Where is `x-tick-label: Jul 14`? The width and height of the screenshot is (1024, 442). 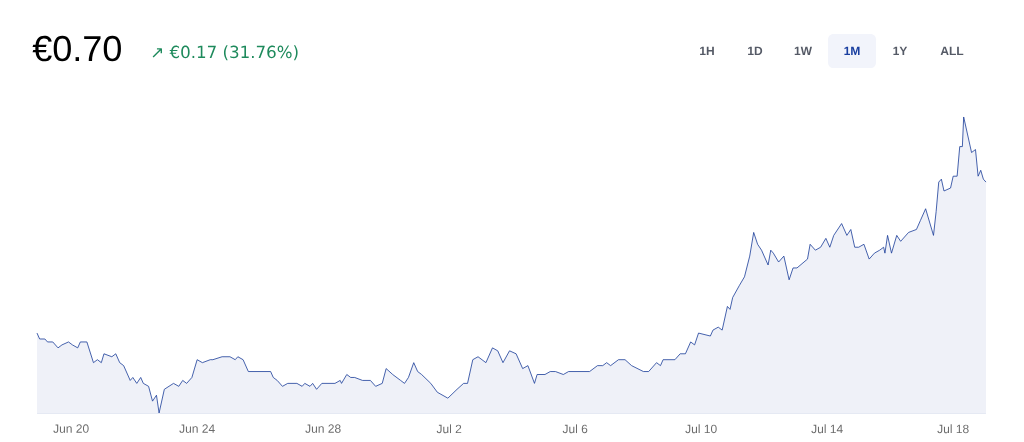
x-tick-label: Jul 14 is located at coordinates (827, 429).